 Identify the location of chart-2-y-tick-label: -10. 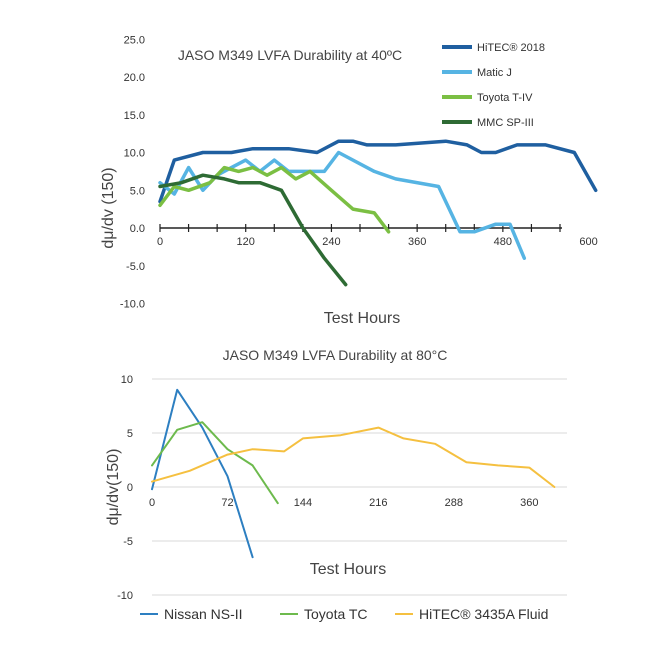
(125, 596).